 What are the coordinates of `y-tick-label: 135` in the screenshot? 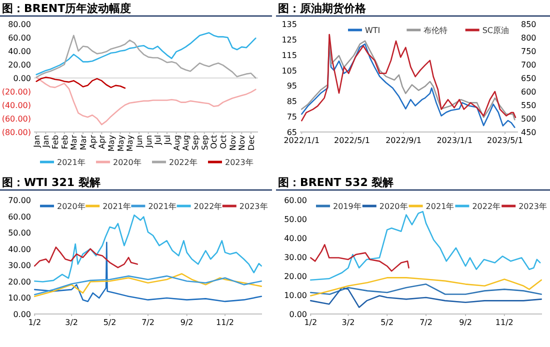 It's located at (289, 24).